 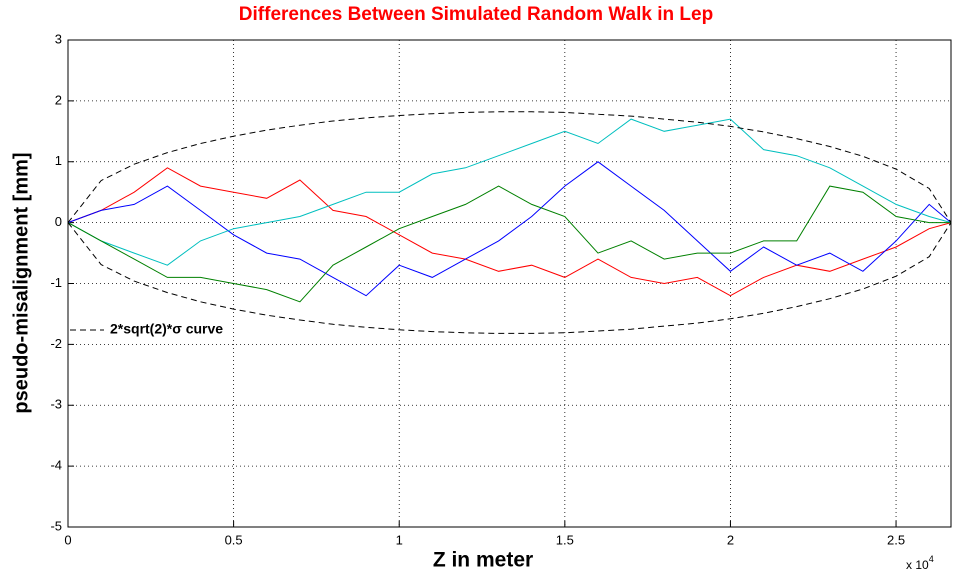 I want to click on x-multiplier-base: x 10, so click(x=917, y=565).